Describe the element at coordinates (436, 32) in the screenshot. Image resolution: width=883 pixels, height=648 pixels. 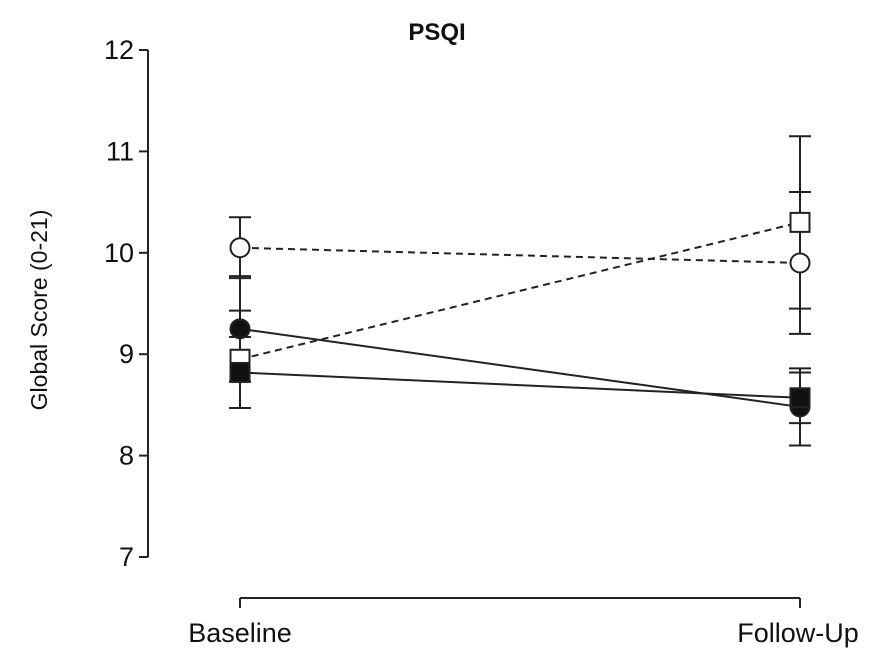
I see `chart-title: PSQI` at that location.